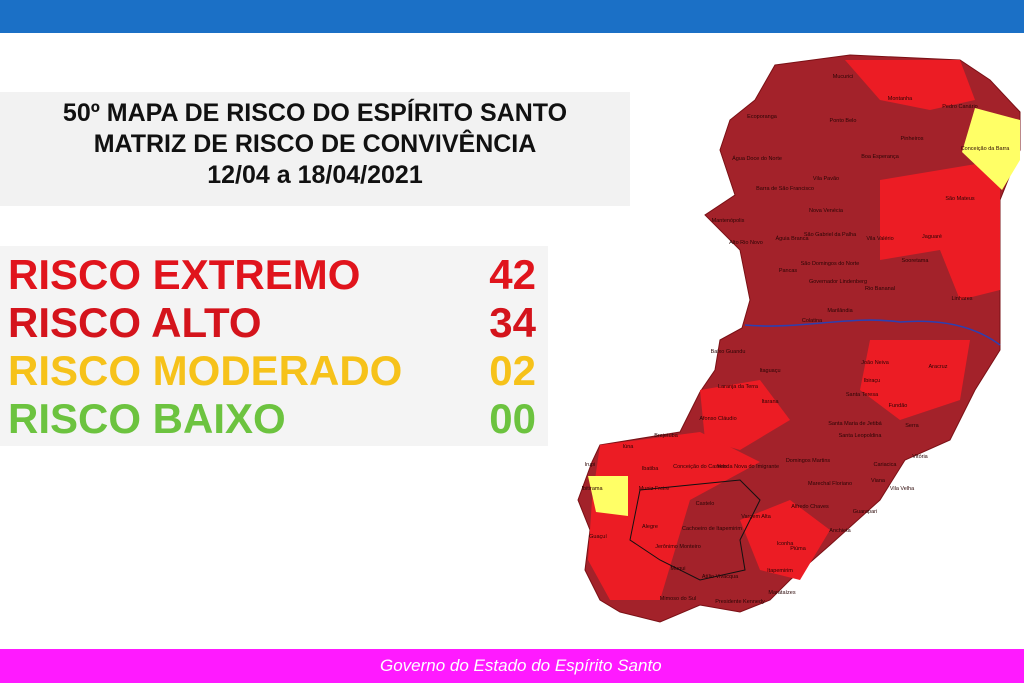 The width and height of the screenshot is (1024, 683). I want to click on municipality-label: Laranja da Terra, so click(738, 387).